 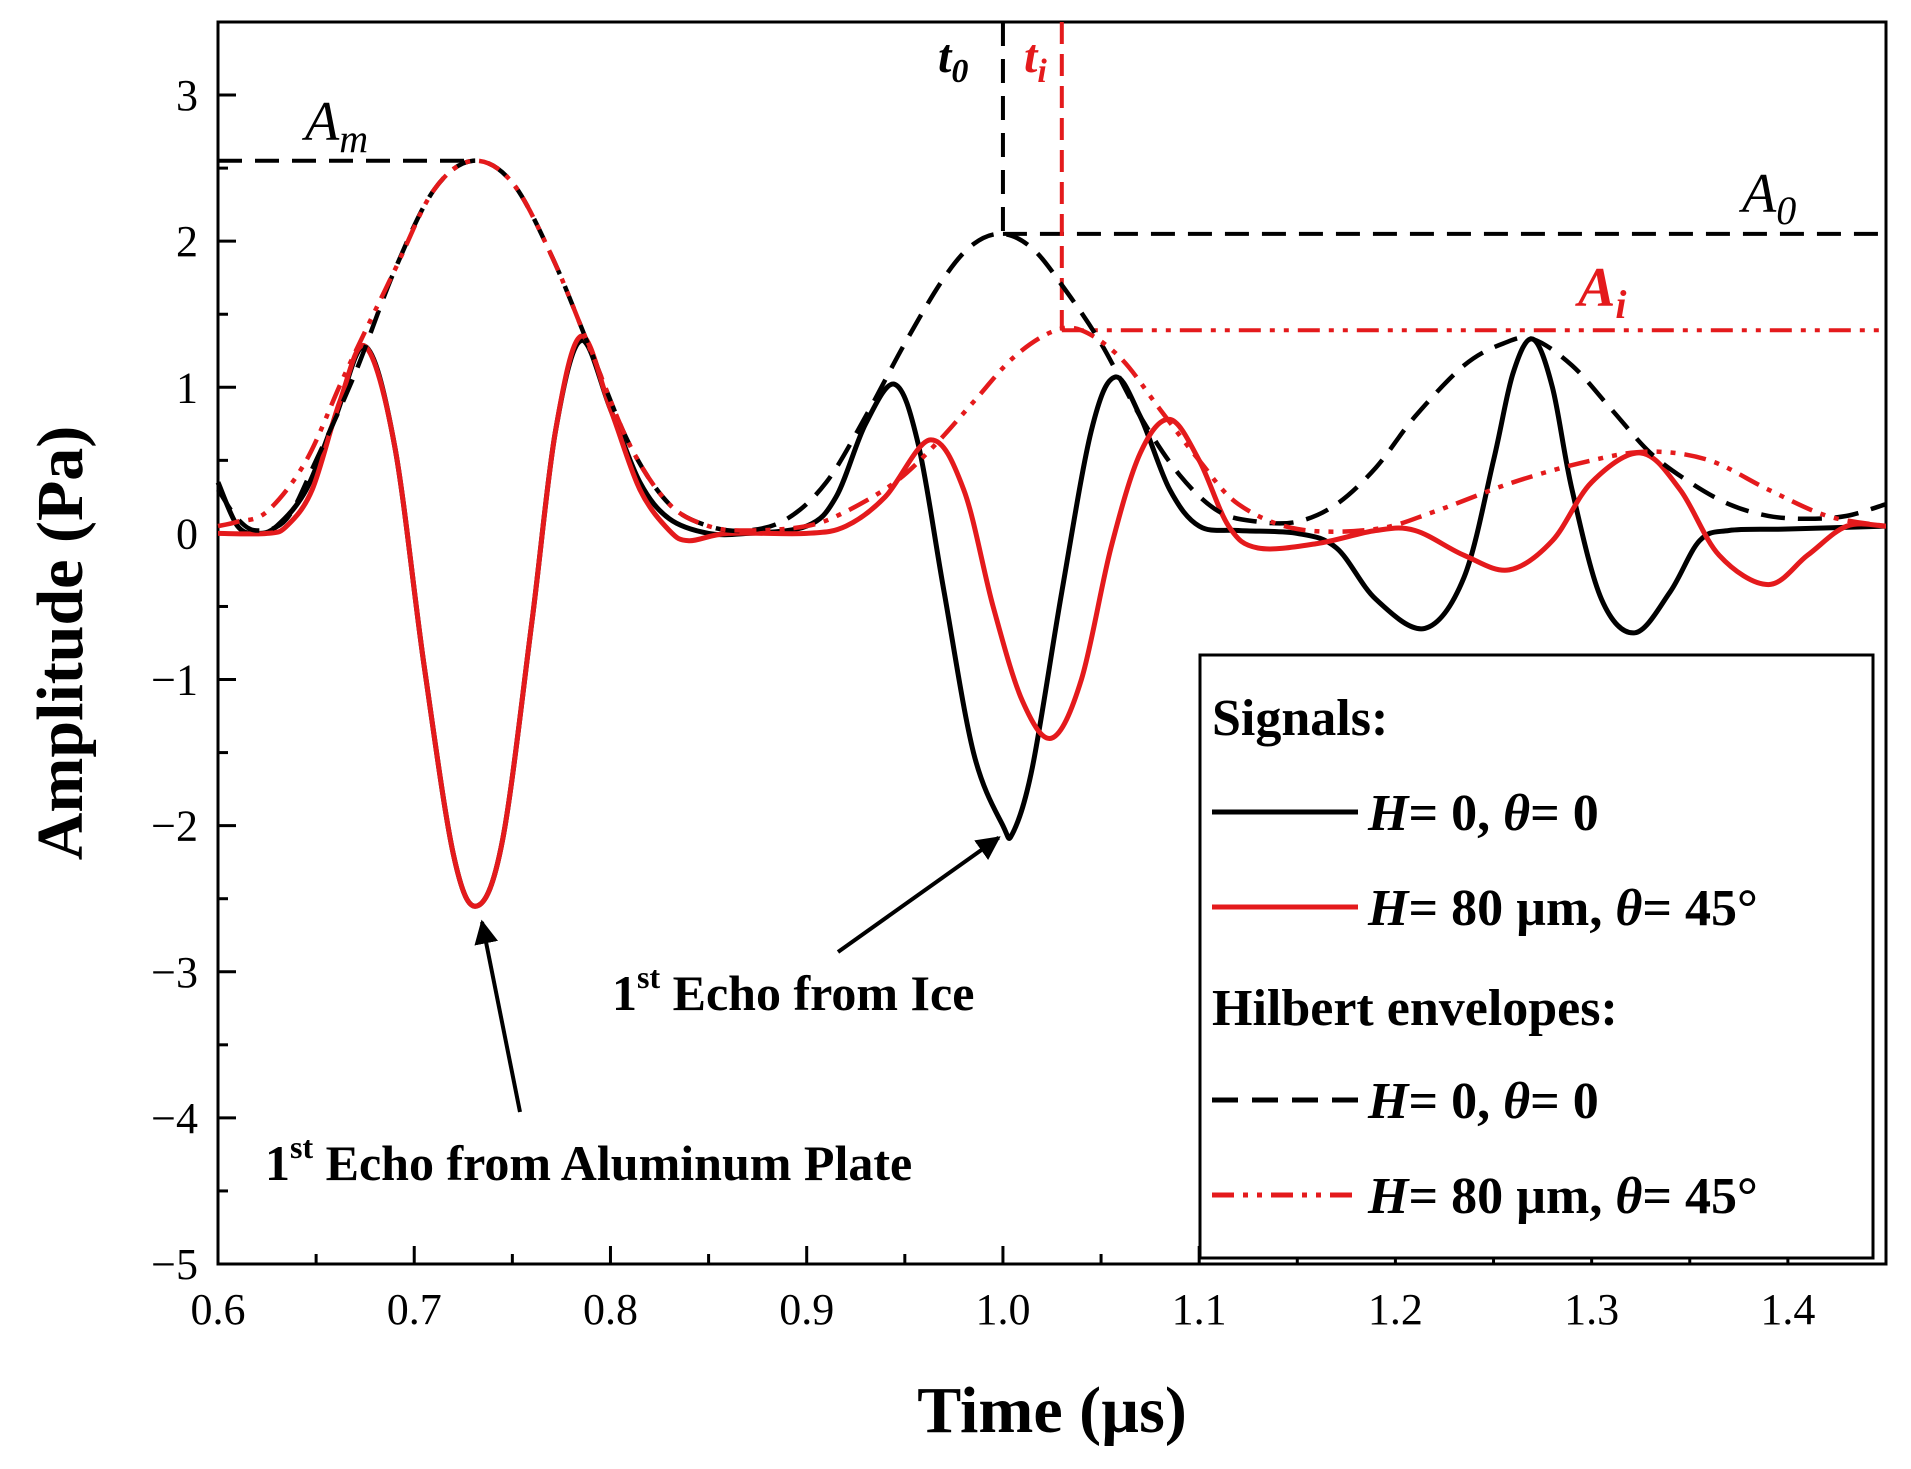 I want to click on legend-label-envelope-red: H= 80 µm, θ= 45°, so click(x=1562, y=1196).